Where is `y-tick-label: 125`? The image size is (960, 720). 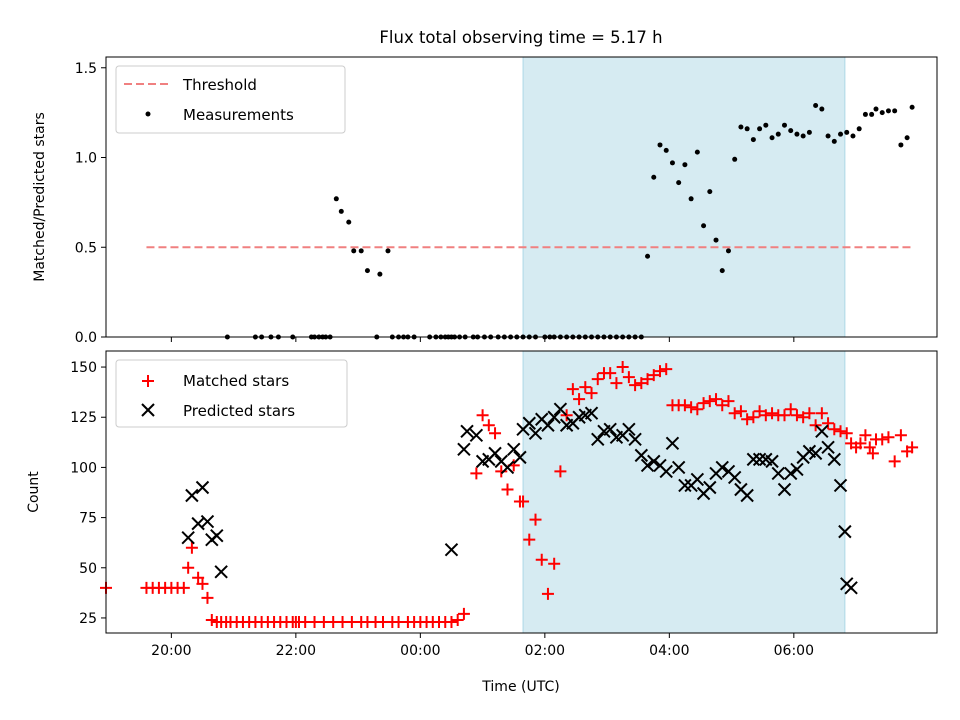 y-tick-label: 125 is located at coordinates (83, 418).